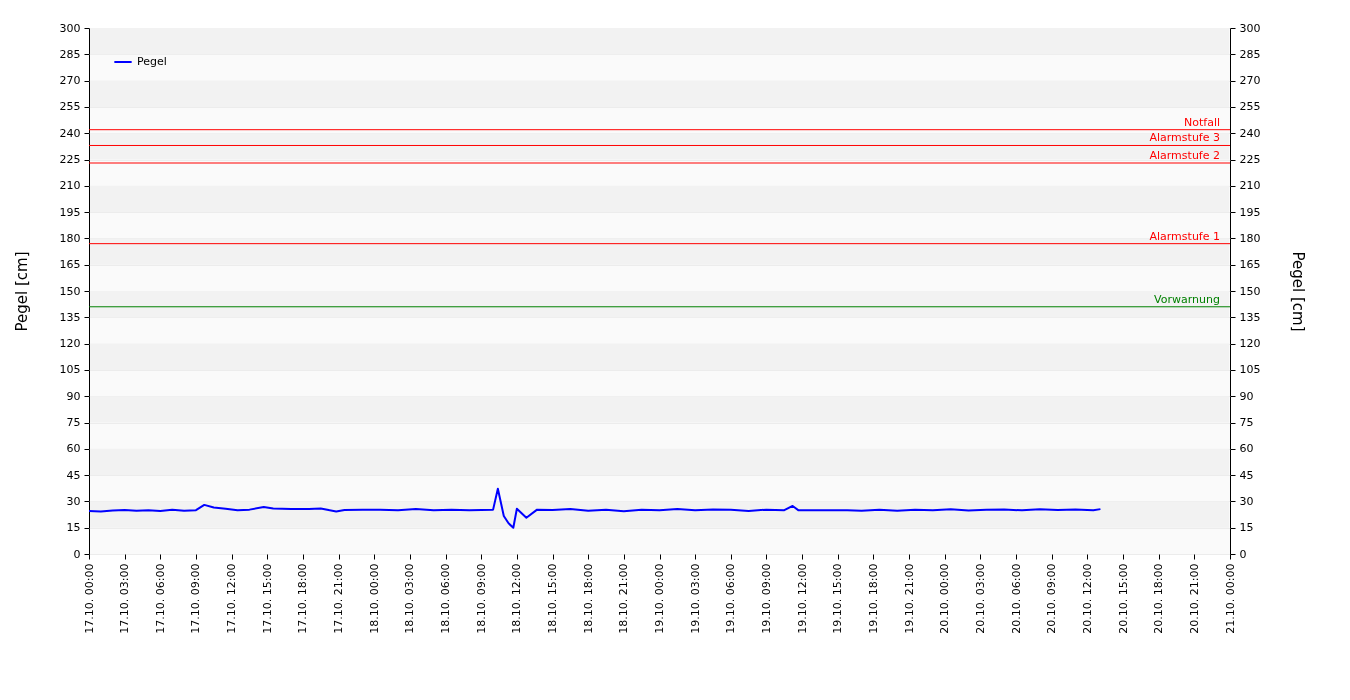 The image size is (1350, 700). Describe the element at coordinates (1250, 238) in the screenshot. I see `y2-tick-label: 180` at that location.